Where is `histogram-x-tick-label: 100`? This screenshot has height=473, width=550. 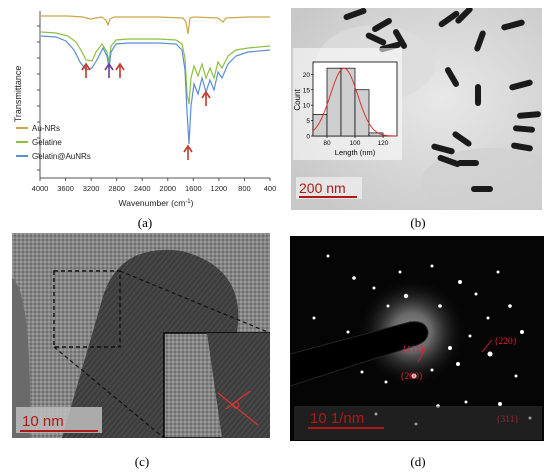 histogram-x-tick-label: 100 is located at coordinates (355, 143).